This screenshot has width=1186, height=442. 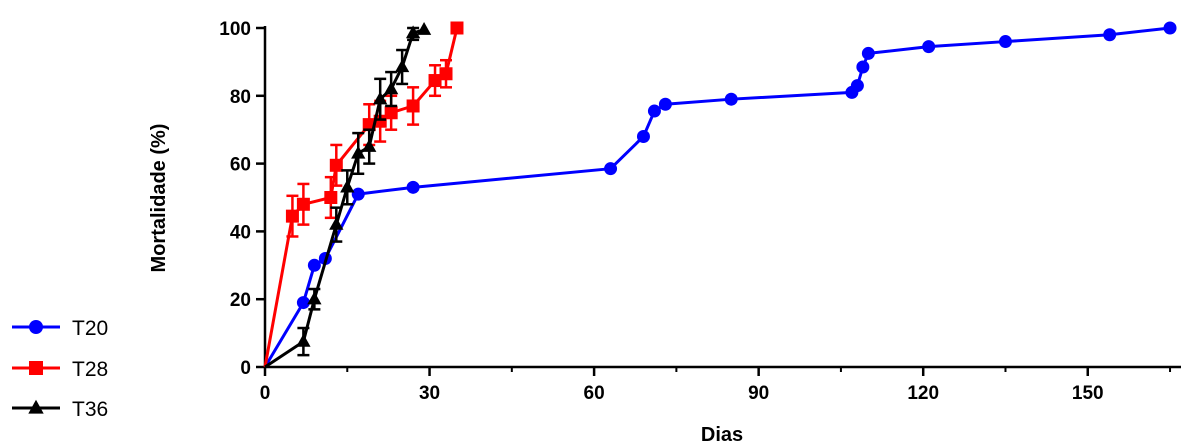 I want to click on x-axis-title: Dias, so click(x=722, y=433).